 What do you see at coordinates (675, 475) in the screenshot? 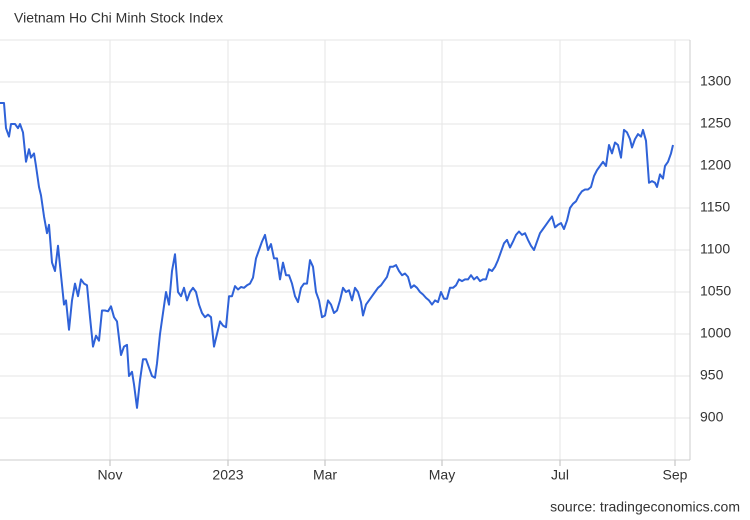
I see `x-tick-label: Sep` at bounding box center [675, 475].